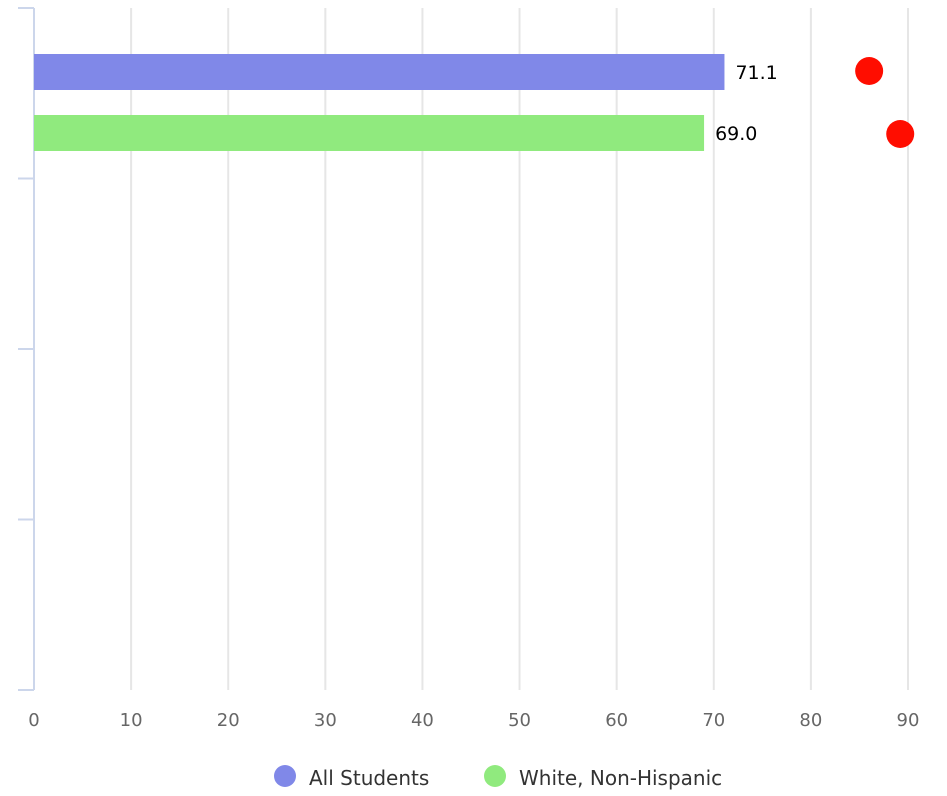  Describe the element at coordinates (616, 720) in the screenshot. I see `x-tick-label: 60` at that location.